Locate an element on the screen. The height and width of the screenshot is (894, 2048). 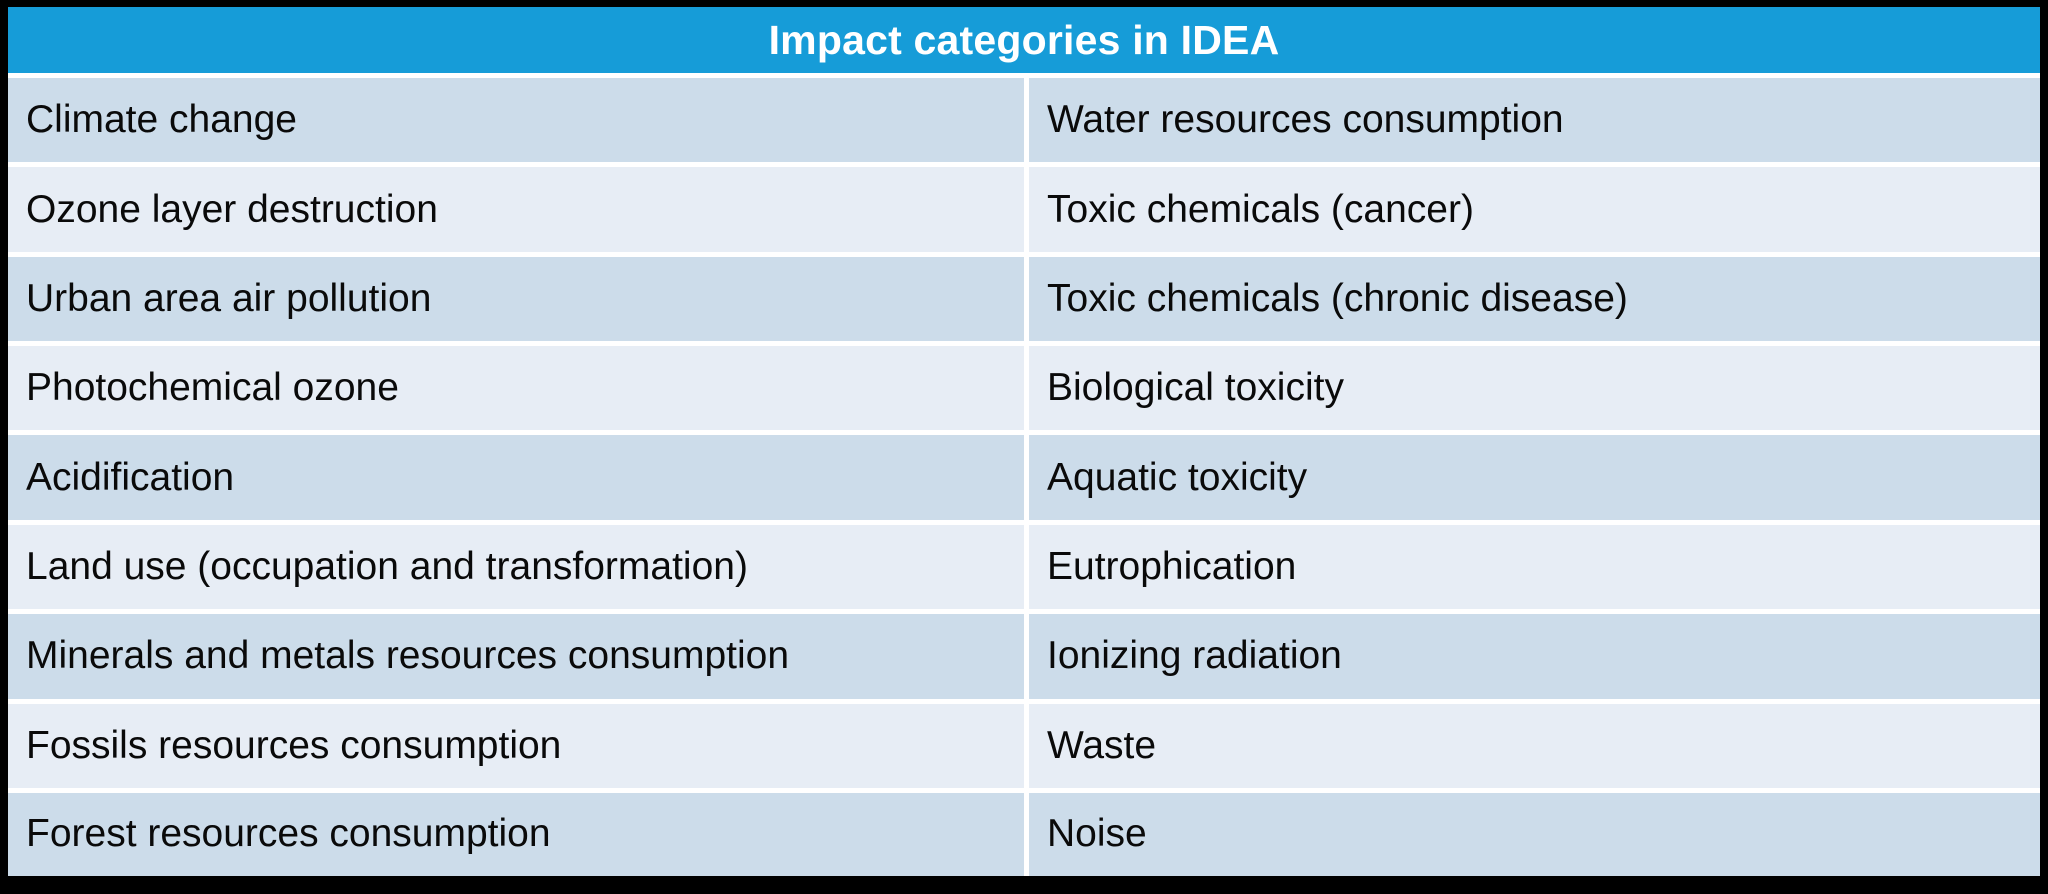
table-row: Photochemical ozone Biological toxicity is located at coordinates (1024, 391).